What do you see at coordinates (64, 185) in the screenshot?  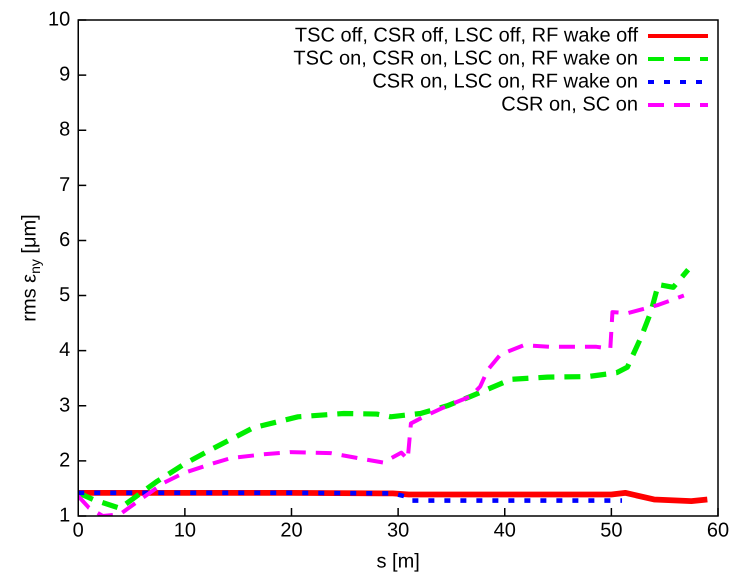 I see `y-tick-label: 7` at bounding box center [64, 185].